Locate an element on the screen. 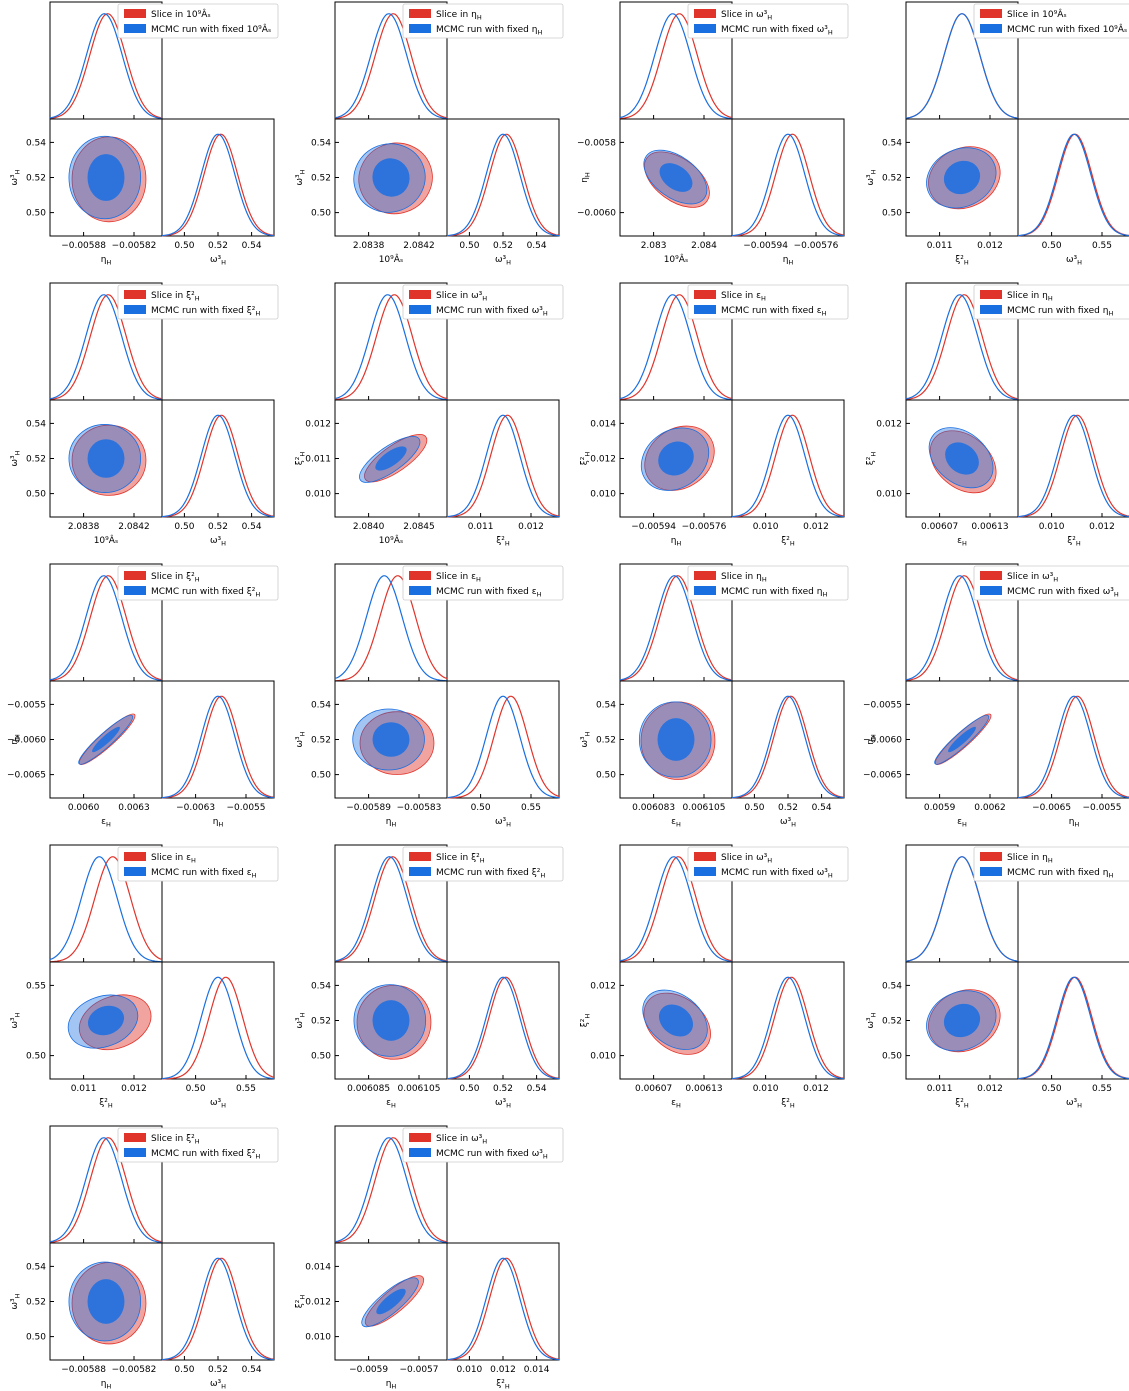 The width and height of the screenshot is (1129, 1391). y-tick-label: 0.52 is located at coordinates (606, 741).